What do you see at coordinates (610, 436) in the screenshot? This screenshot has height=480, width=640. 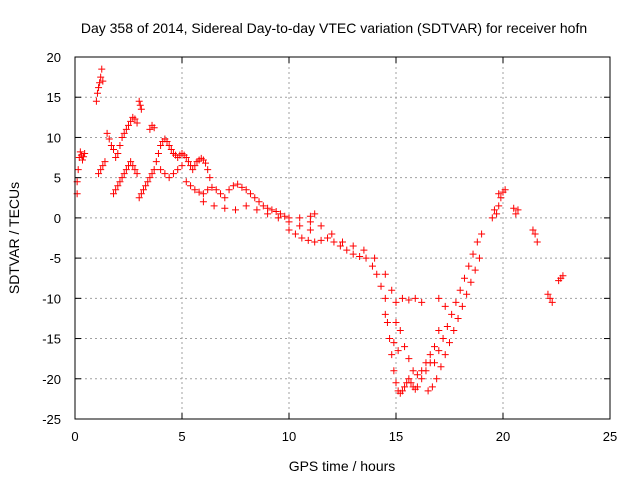 I see `x-tick-label: 25` at bounding box center [610, 436].